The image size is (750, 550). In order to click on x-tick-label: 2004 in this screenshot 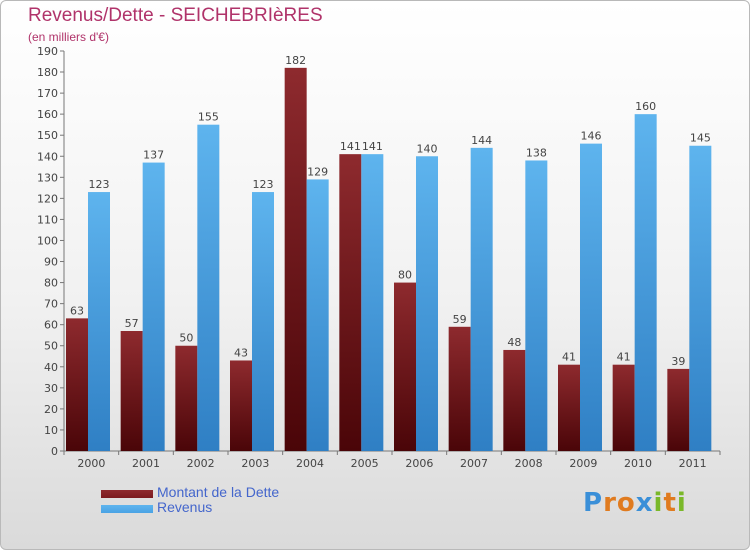, I will do `click(310, 463)`.